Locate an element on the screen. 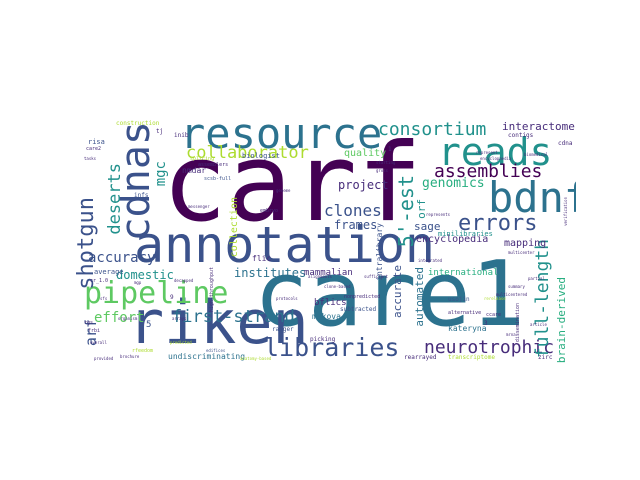 The image size is (640, 480). word-libraries: libraries is located at coordinates (332, 347).